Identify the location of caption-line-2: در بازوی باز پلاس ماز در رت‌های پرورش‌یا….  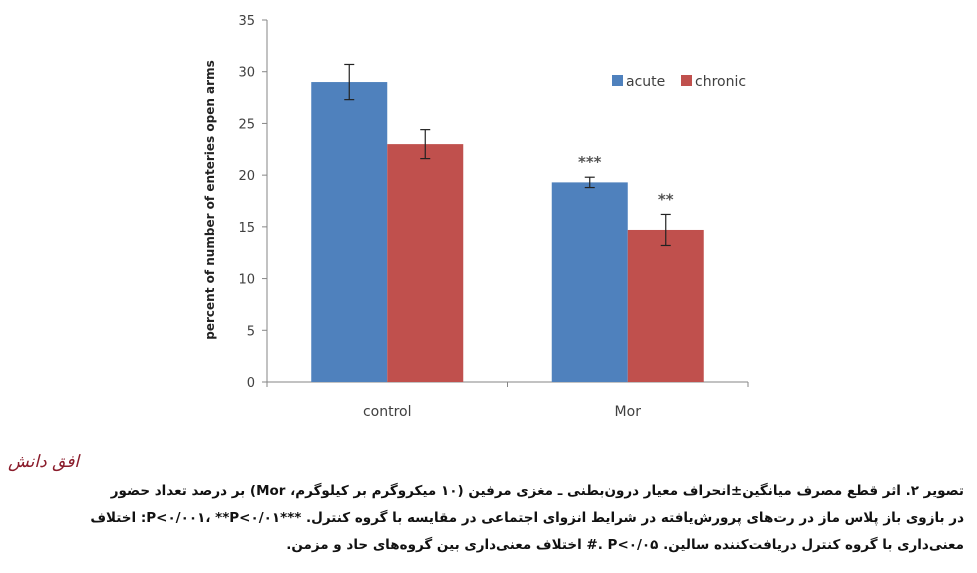
(527, 518).